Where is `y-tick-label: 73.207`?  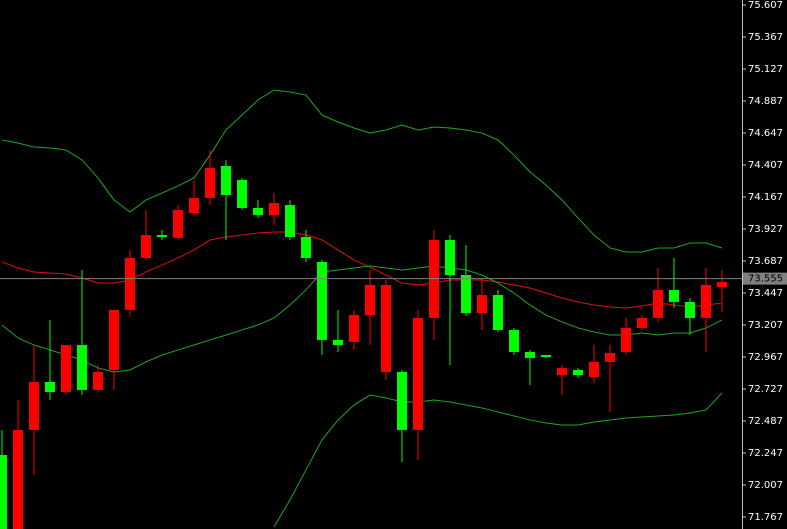
y-tick-label: 73.207 is located at coordinates (765, 325).